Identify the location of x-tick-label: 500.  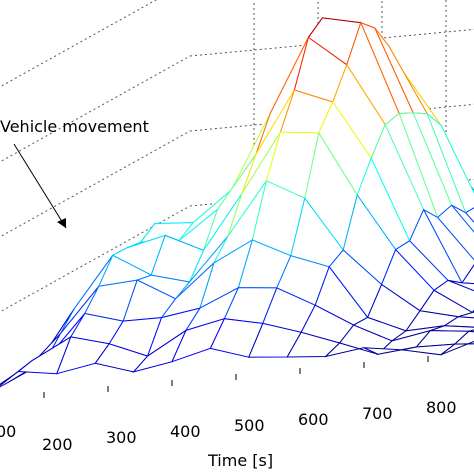
(249, 425).